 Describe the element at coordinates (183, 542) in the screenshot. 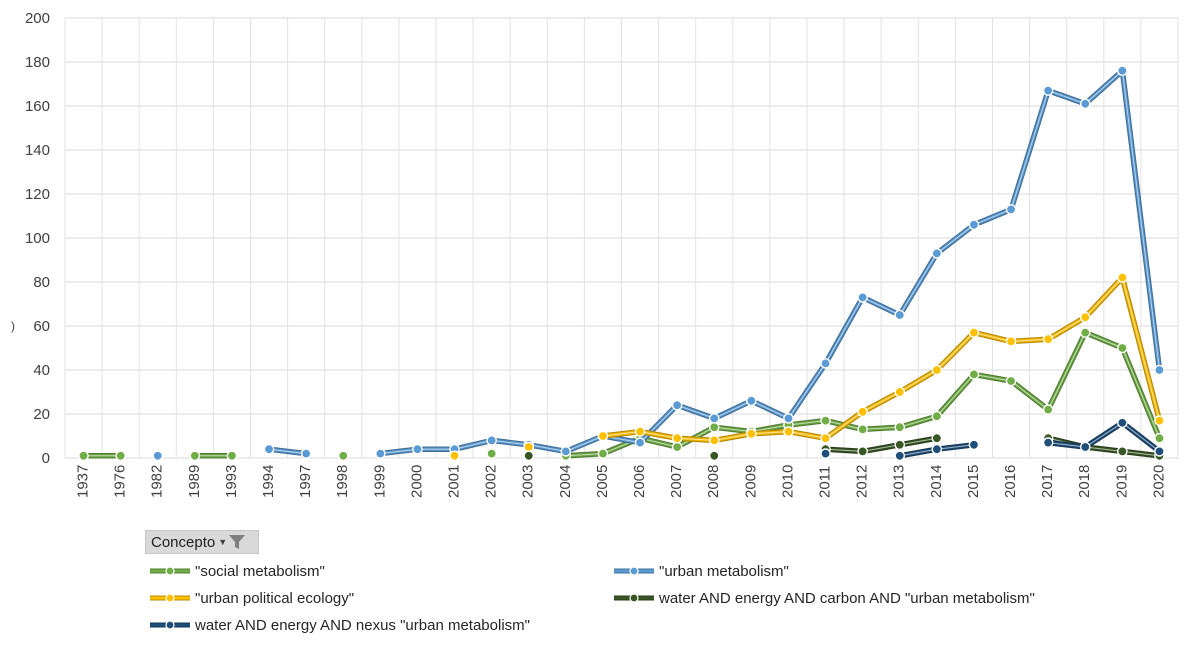

I see `filter-label: Concepto` at that location.